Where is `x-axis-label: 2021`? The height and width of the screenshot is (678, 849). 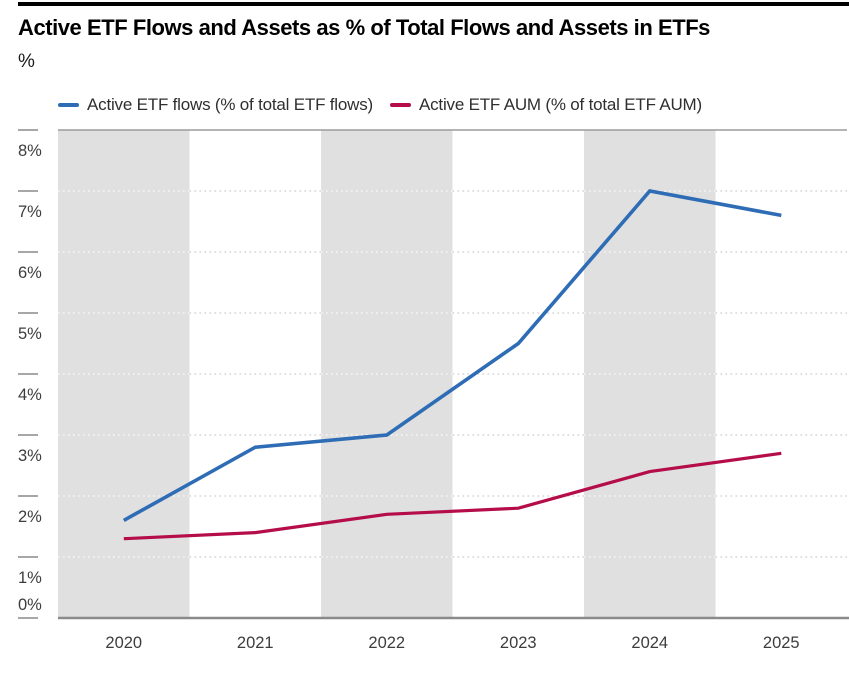
x-axis-label: 2021 is located at coordinates (255, 643).